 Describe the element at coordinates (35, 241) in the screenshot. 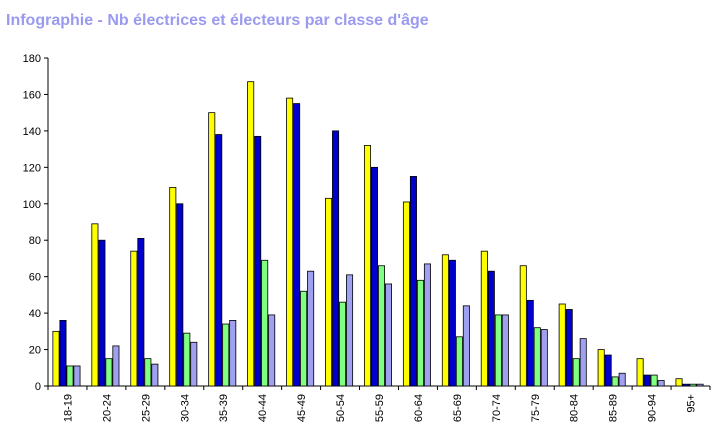

I see `y-tick-label: 80` at that location.